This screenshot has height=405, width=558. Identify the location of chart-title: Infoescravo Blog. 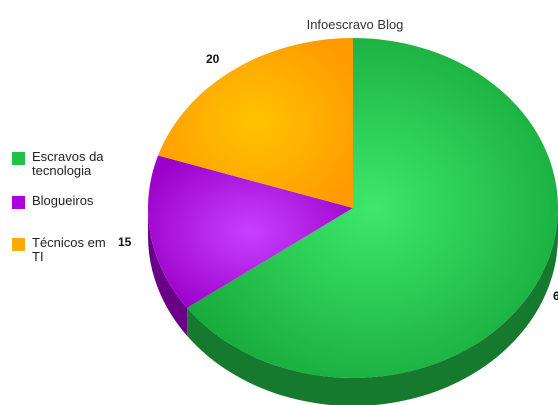
(355, 24).